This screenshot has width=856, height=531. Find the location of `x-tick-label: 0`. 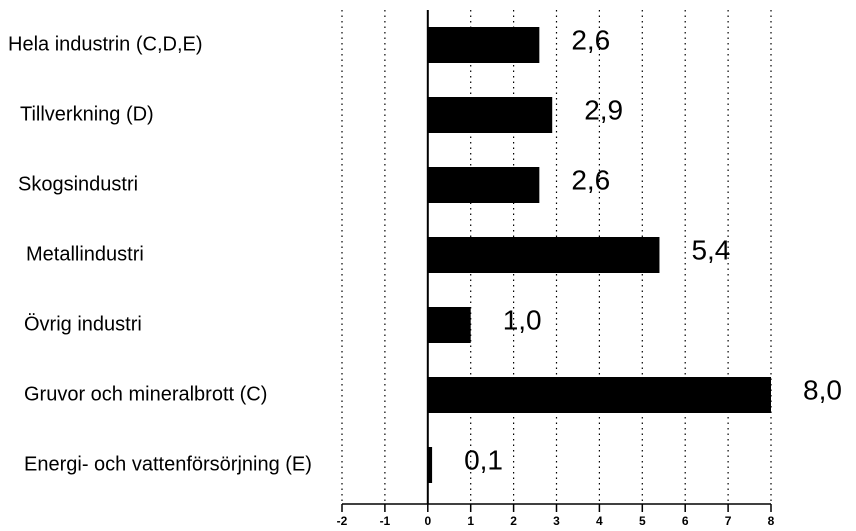

x-tick-label: 0 is located at coordinates (427, 521).